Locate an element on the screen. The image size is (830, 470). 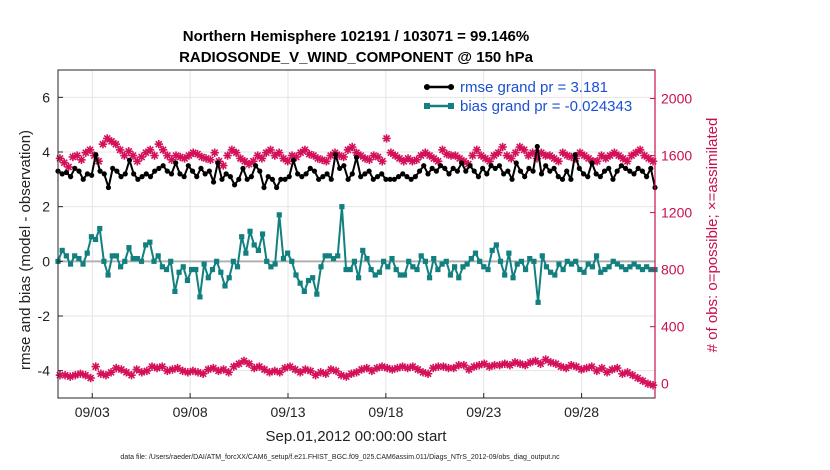
y2-tick-label: 400 is located at coordinates (673, 327).